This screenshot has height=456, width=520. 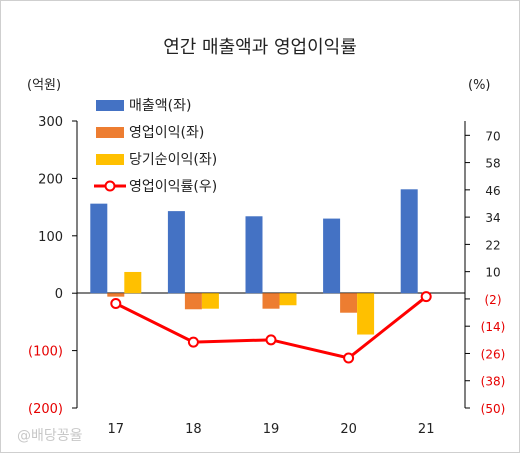 What do you see at coordinates (492, 164) in the screenshot?
I see `right-tick-label: 58` at bounding box center [492, 164].